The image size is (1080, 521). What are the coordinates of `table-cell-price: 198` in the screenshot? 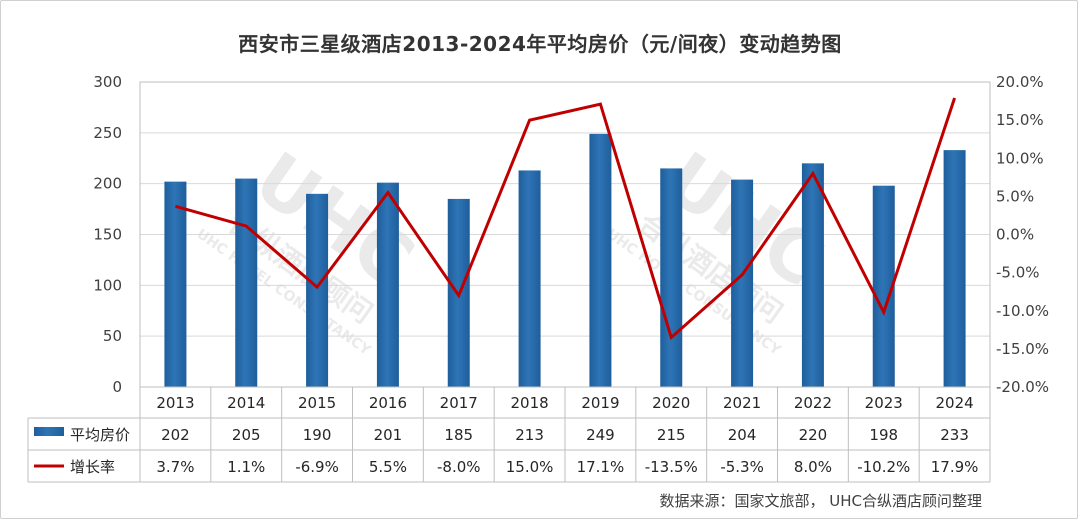 It's located at (883, 435).